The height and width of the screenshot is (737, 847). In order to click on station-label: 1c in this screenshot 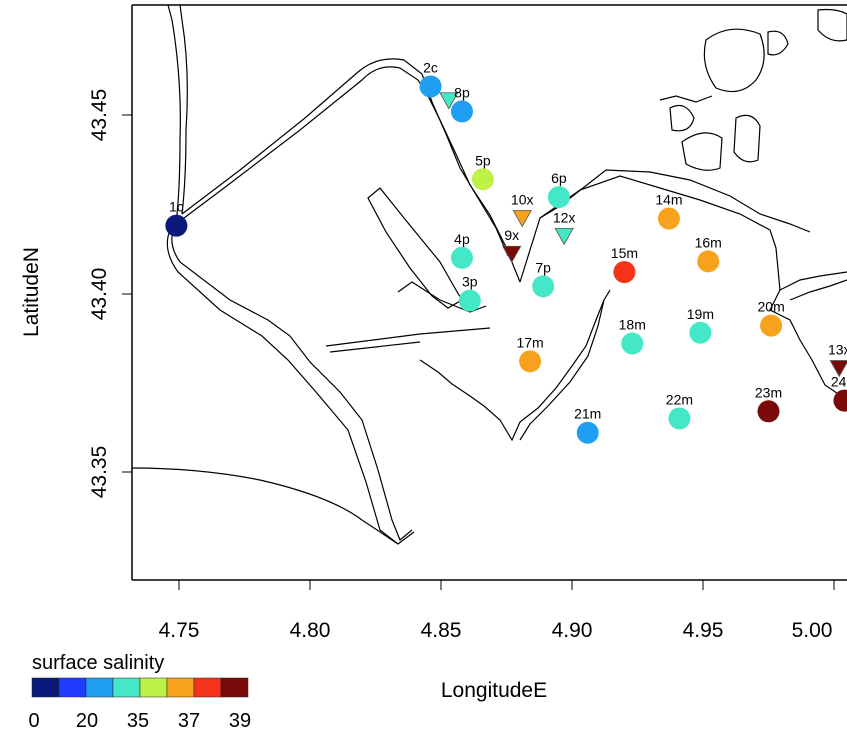, I will do `click(176, 207)`.